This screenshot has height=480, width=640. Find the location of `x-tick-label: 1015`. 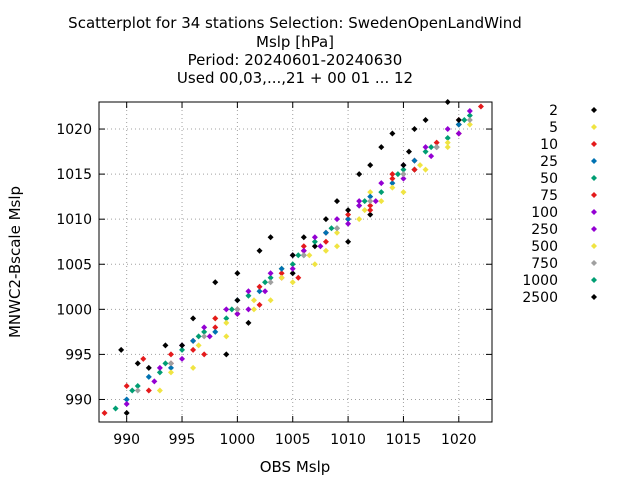

x-tick-label: 1015 is located at coordinates (404, 440).